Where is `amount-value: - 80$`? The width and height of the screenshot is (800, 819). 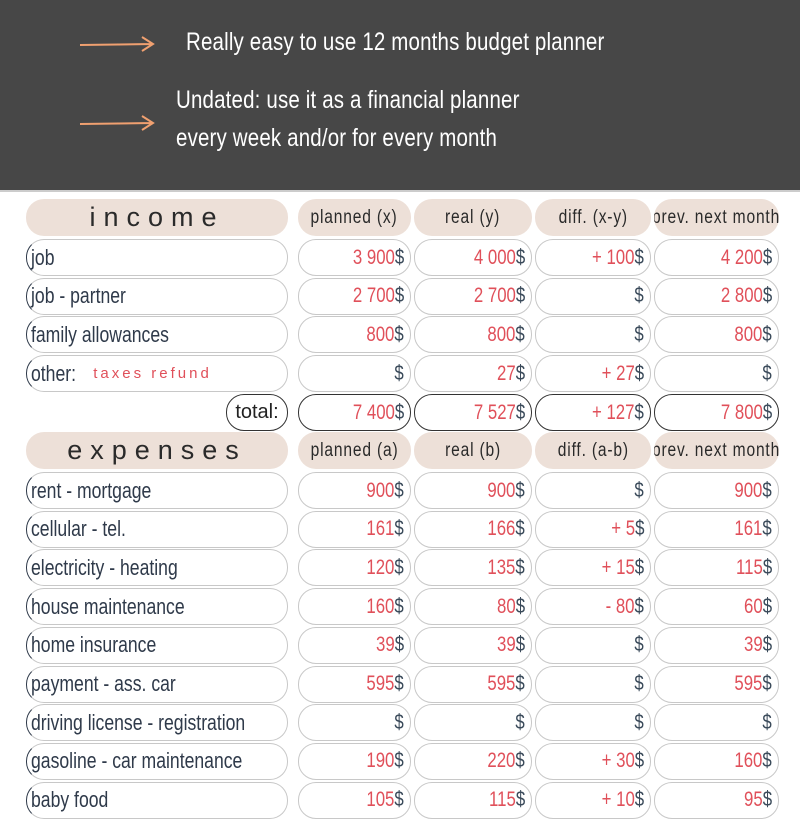
amount-value: - 80$ is located at coordinates (625, 607).